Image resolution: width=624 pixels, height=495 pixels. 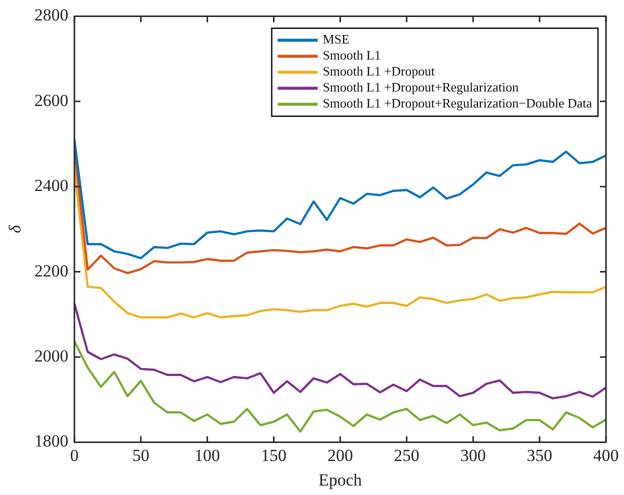 I want to click on legend-label: MSE, so click(x=336, y=39).